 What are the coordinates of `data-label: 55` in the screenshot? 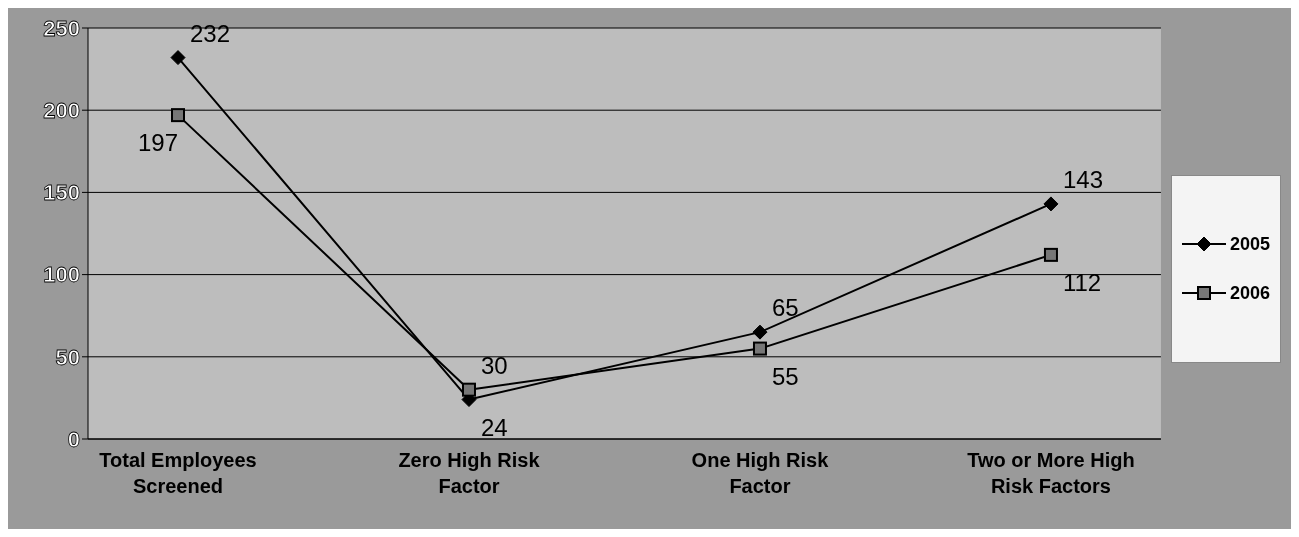 It's located at (785, 376).